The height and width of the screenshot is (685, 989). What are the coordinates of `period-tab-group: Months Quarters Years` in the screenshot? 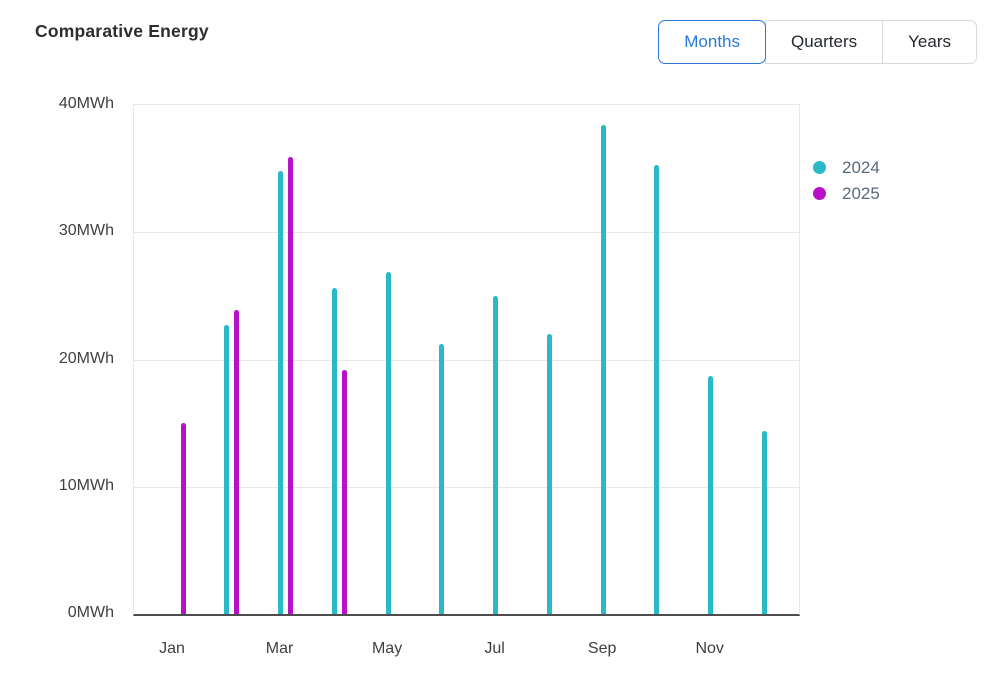 It's located at (817, 42).